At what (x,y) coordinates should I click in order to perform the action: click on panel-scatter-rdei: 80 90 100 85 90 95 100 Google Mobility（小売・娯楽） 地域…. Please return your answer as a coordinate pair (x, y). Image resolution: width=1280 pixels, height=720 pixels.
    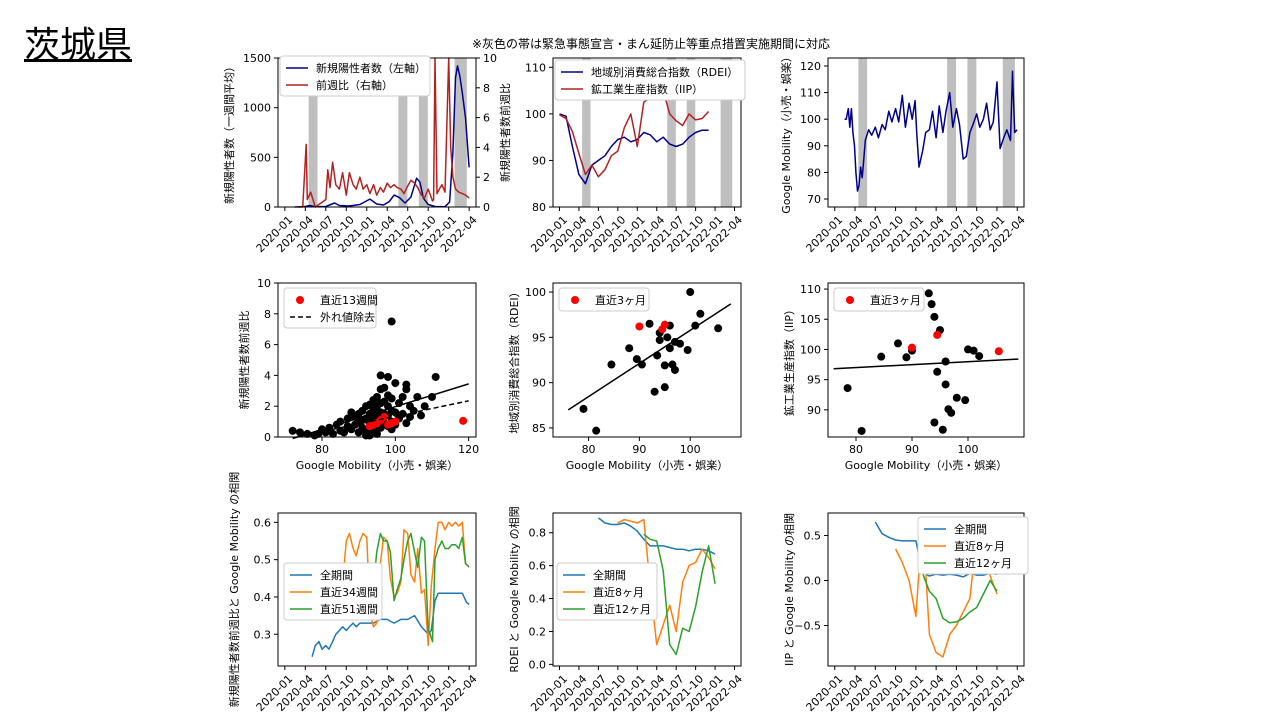
    Looking at the image, I should click on (624, 377).